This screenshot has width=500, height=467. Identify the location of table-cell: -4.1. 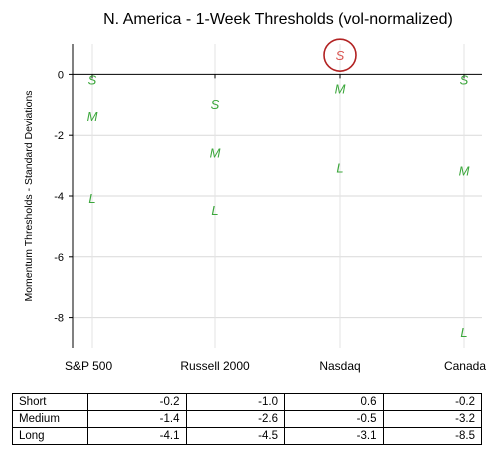
(137, 436).